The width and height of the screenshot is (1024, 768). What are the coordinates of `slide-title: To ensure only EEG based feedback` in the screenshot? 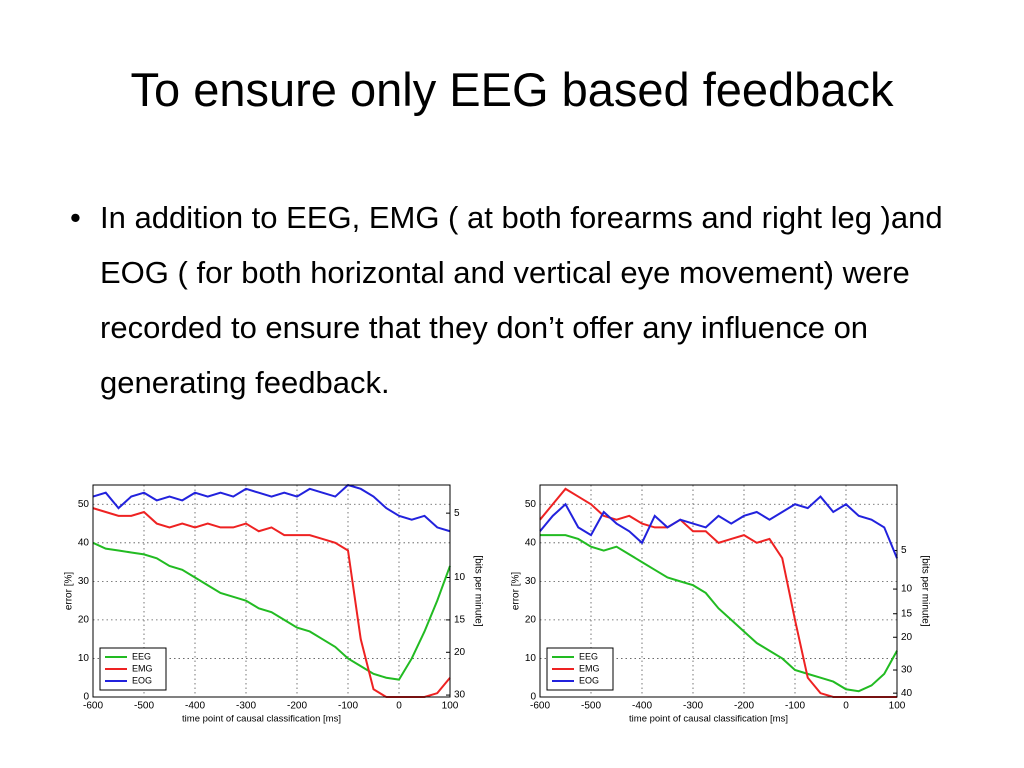 It's located at (512, 89).